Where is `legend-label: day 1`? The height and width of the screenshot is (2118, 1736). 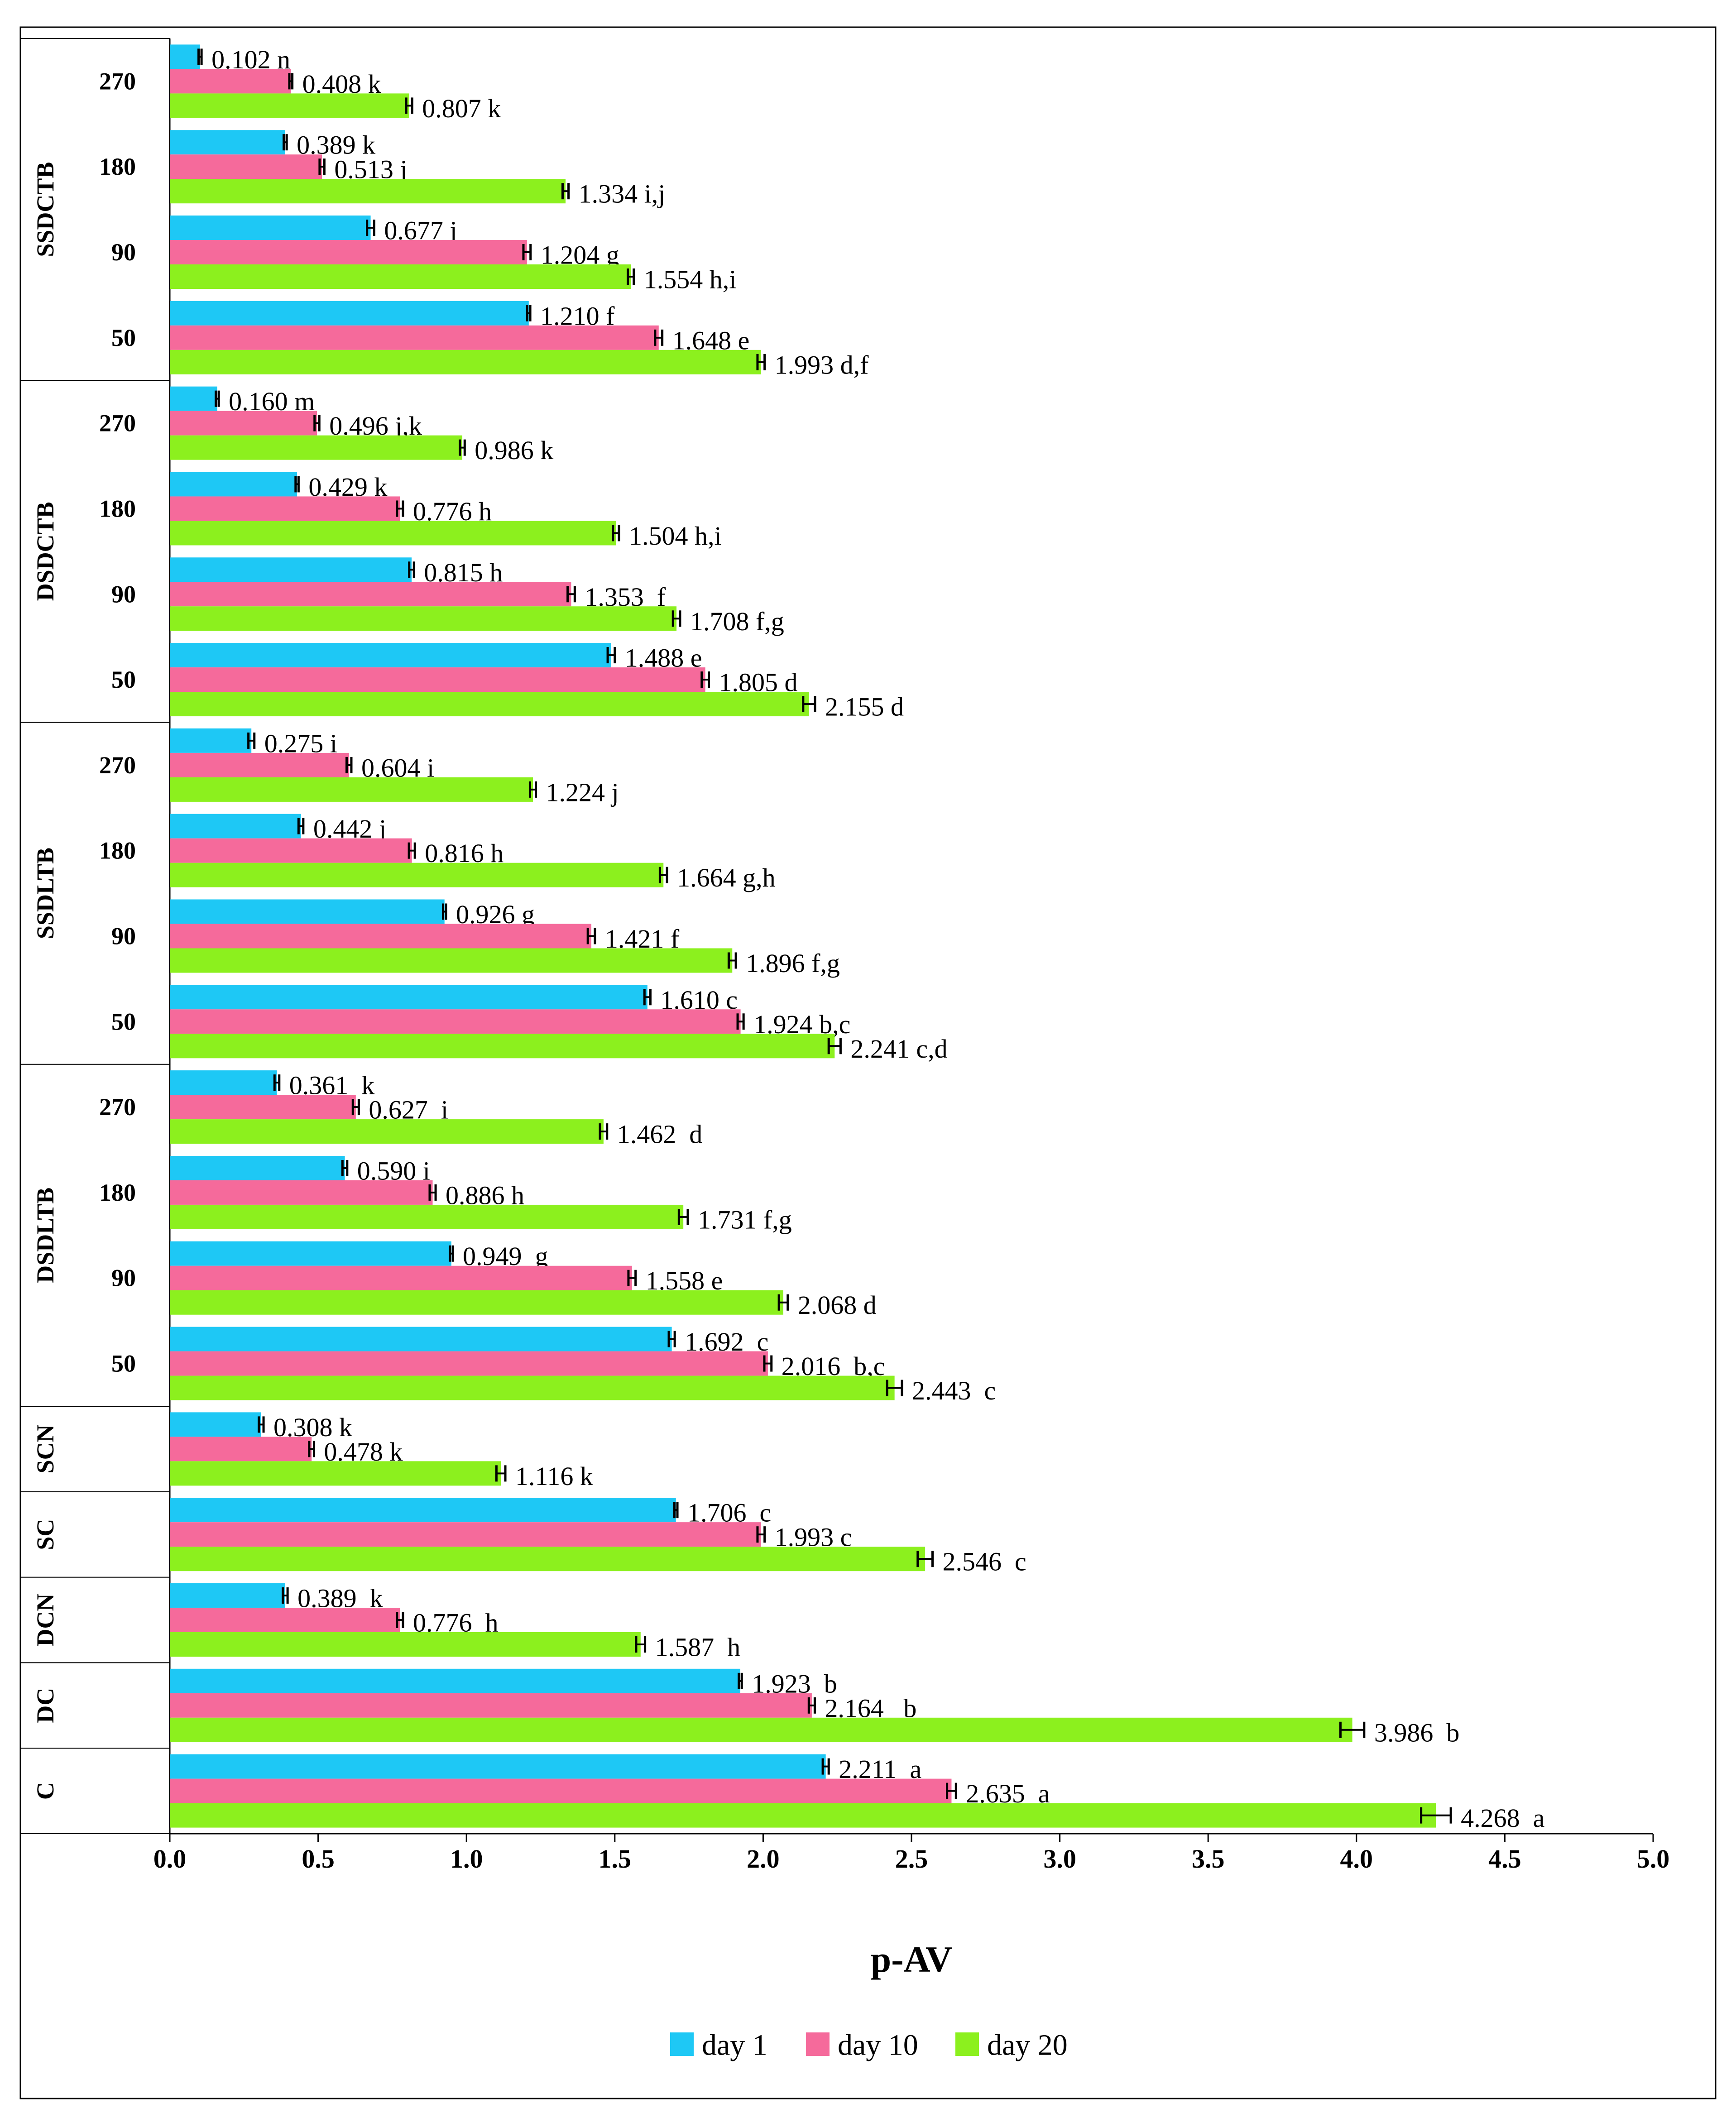
legend-label: day 1 is located at coordinates (734, 2046).